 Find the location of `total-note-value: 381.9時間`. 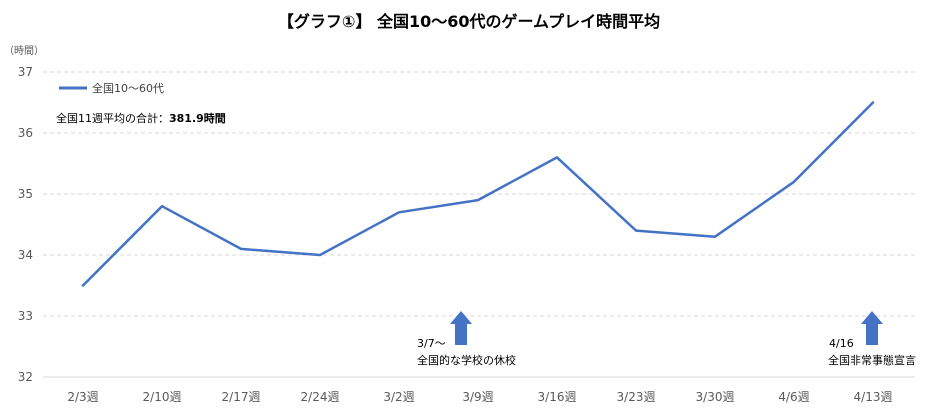

total-note-value: 381.9時間 is located at coordinates (197, 118).